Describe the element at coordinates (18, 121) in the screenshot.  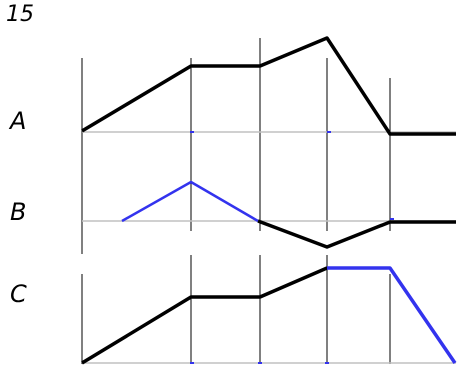
I see `row-label-a: A` at that location.